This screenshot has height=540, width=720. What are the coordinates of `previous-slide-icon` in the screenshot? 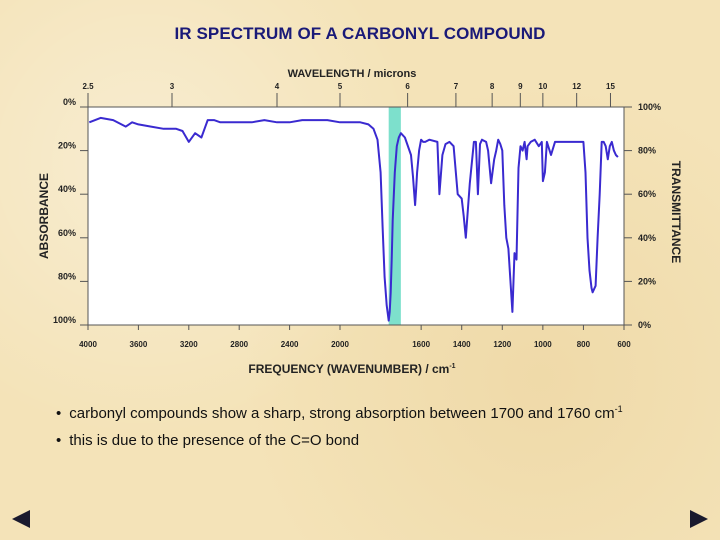 It's located at (21, 519).